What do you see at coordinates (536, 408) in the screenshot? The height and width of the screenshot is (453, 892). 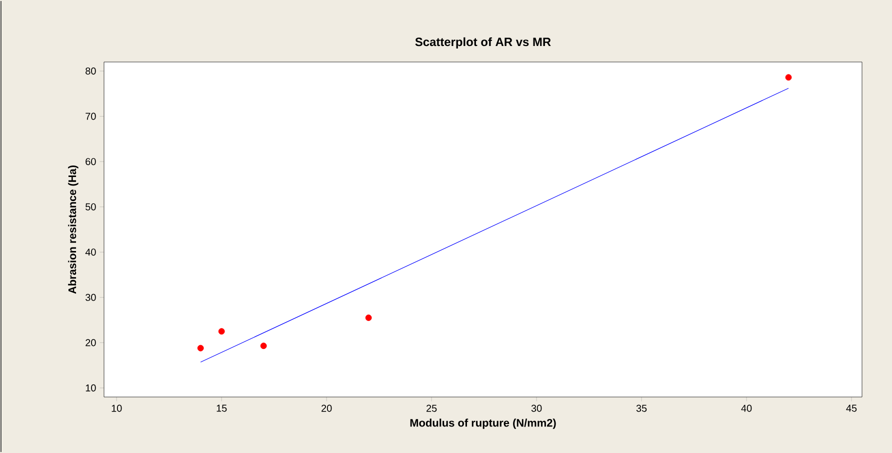 I see `x-tick-label: 30` at bounding box center [536, 408].